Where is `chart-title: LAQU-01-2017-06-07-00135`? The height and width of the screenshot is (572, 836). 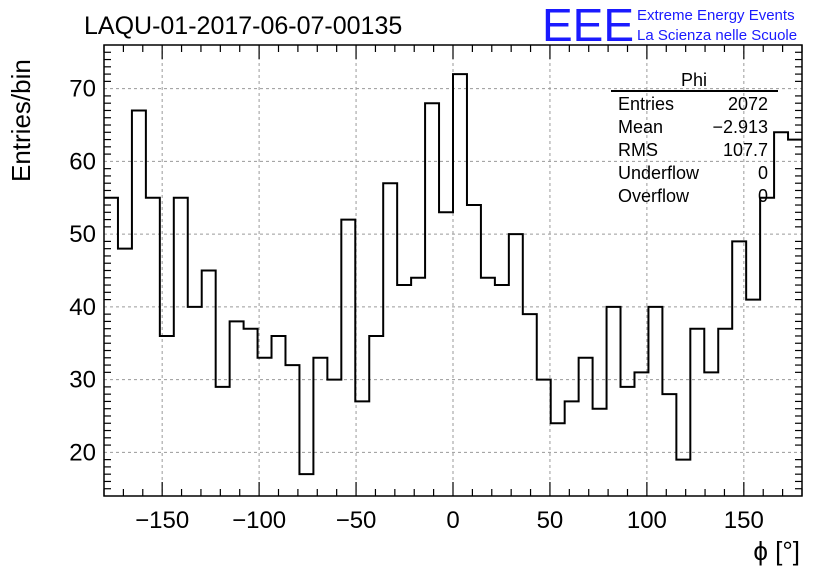
chart-title: LAQU-01-2017-06-07-00135 is located at coordinates (243, 26).